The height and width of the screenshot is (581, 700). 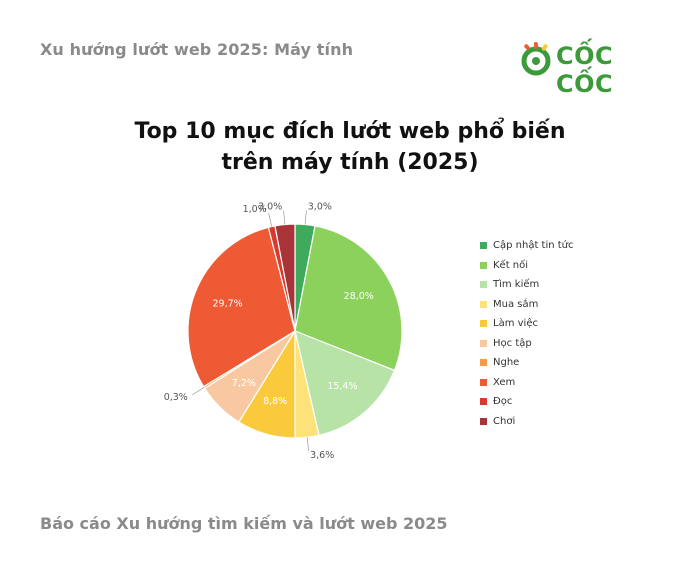 What do you see at coordinates (527, 363) in the screenshot?
I see `legend-item-6: Nghe` at bounding box center [527, 363].